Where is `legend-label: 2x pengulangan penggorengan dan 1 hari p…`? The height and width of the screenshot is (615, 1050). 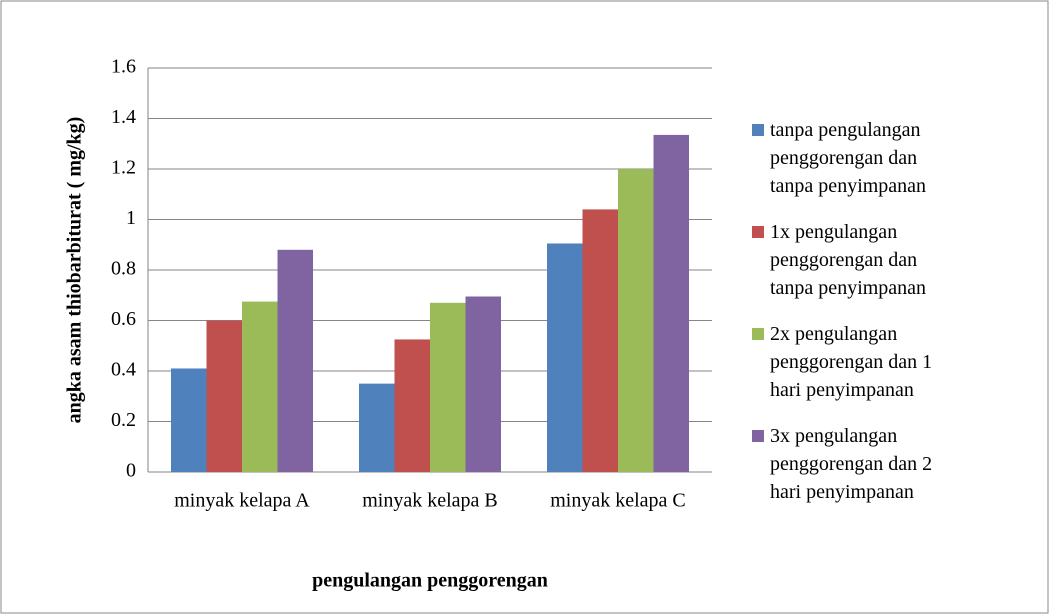 legend-label: 2x pengulangan penggorengan dan 1 hari p… is located at coordinates (851, 362).